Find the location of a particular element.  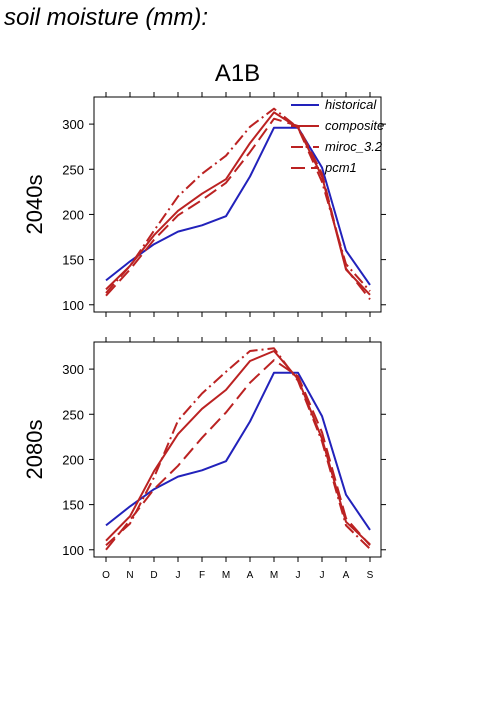

x-tick-label: F is located at coordinates (202, 575).